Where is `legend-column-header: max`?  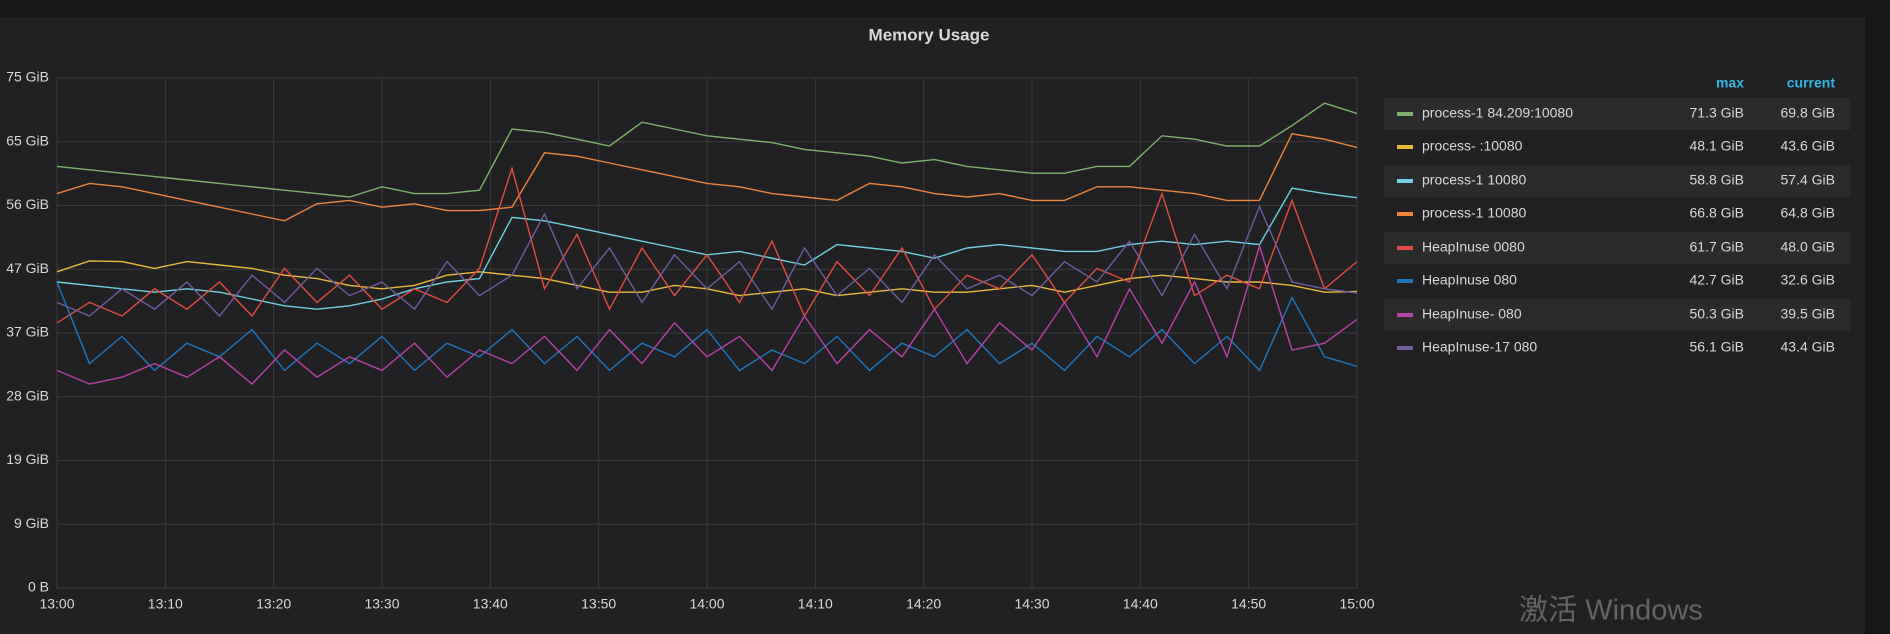
legend-column-header: max is located at coordinates (1730, 83).